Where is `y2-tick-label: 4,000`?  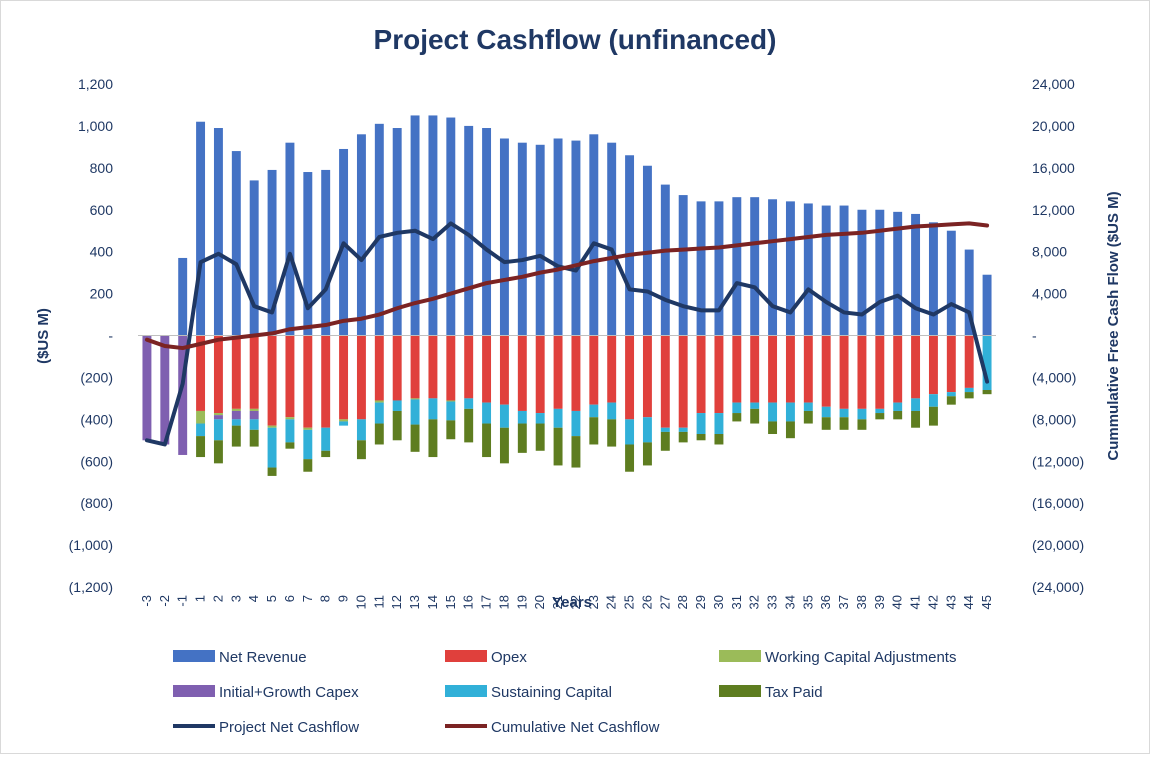
y2-tick-label: 4,000 is located at coordinates (1049, 294).